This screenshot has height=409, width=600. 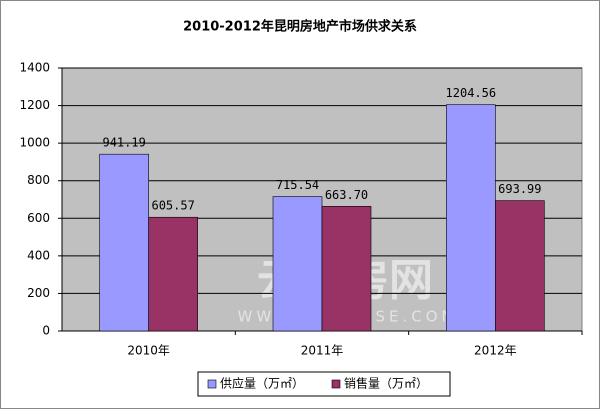 What do you see at coordinates (297, 185) in the screenshot?
I see `value-label: 715.54` at bounding box center [297, 185].